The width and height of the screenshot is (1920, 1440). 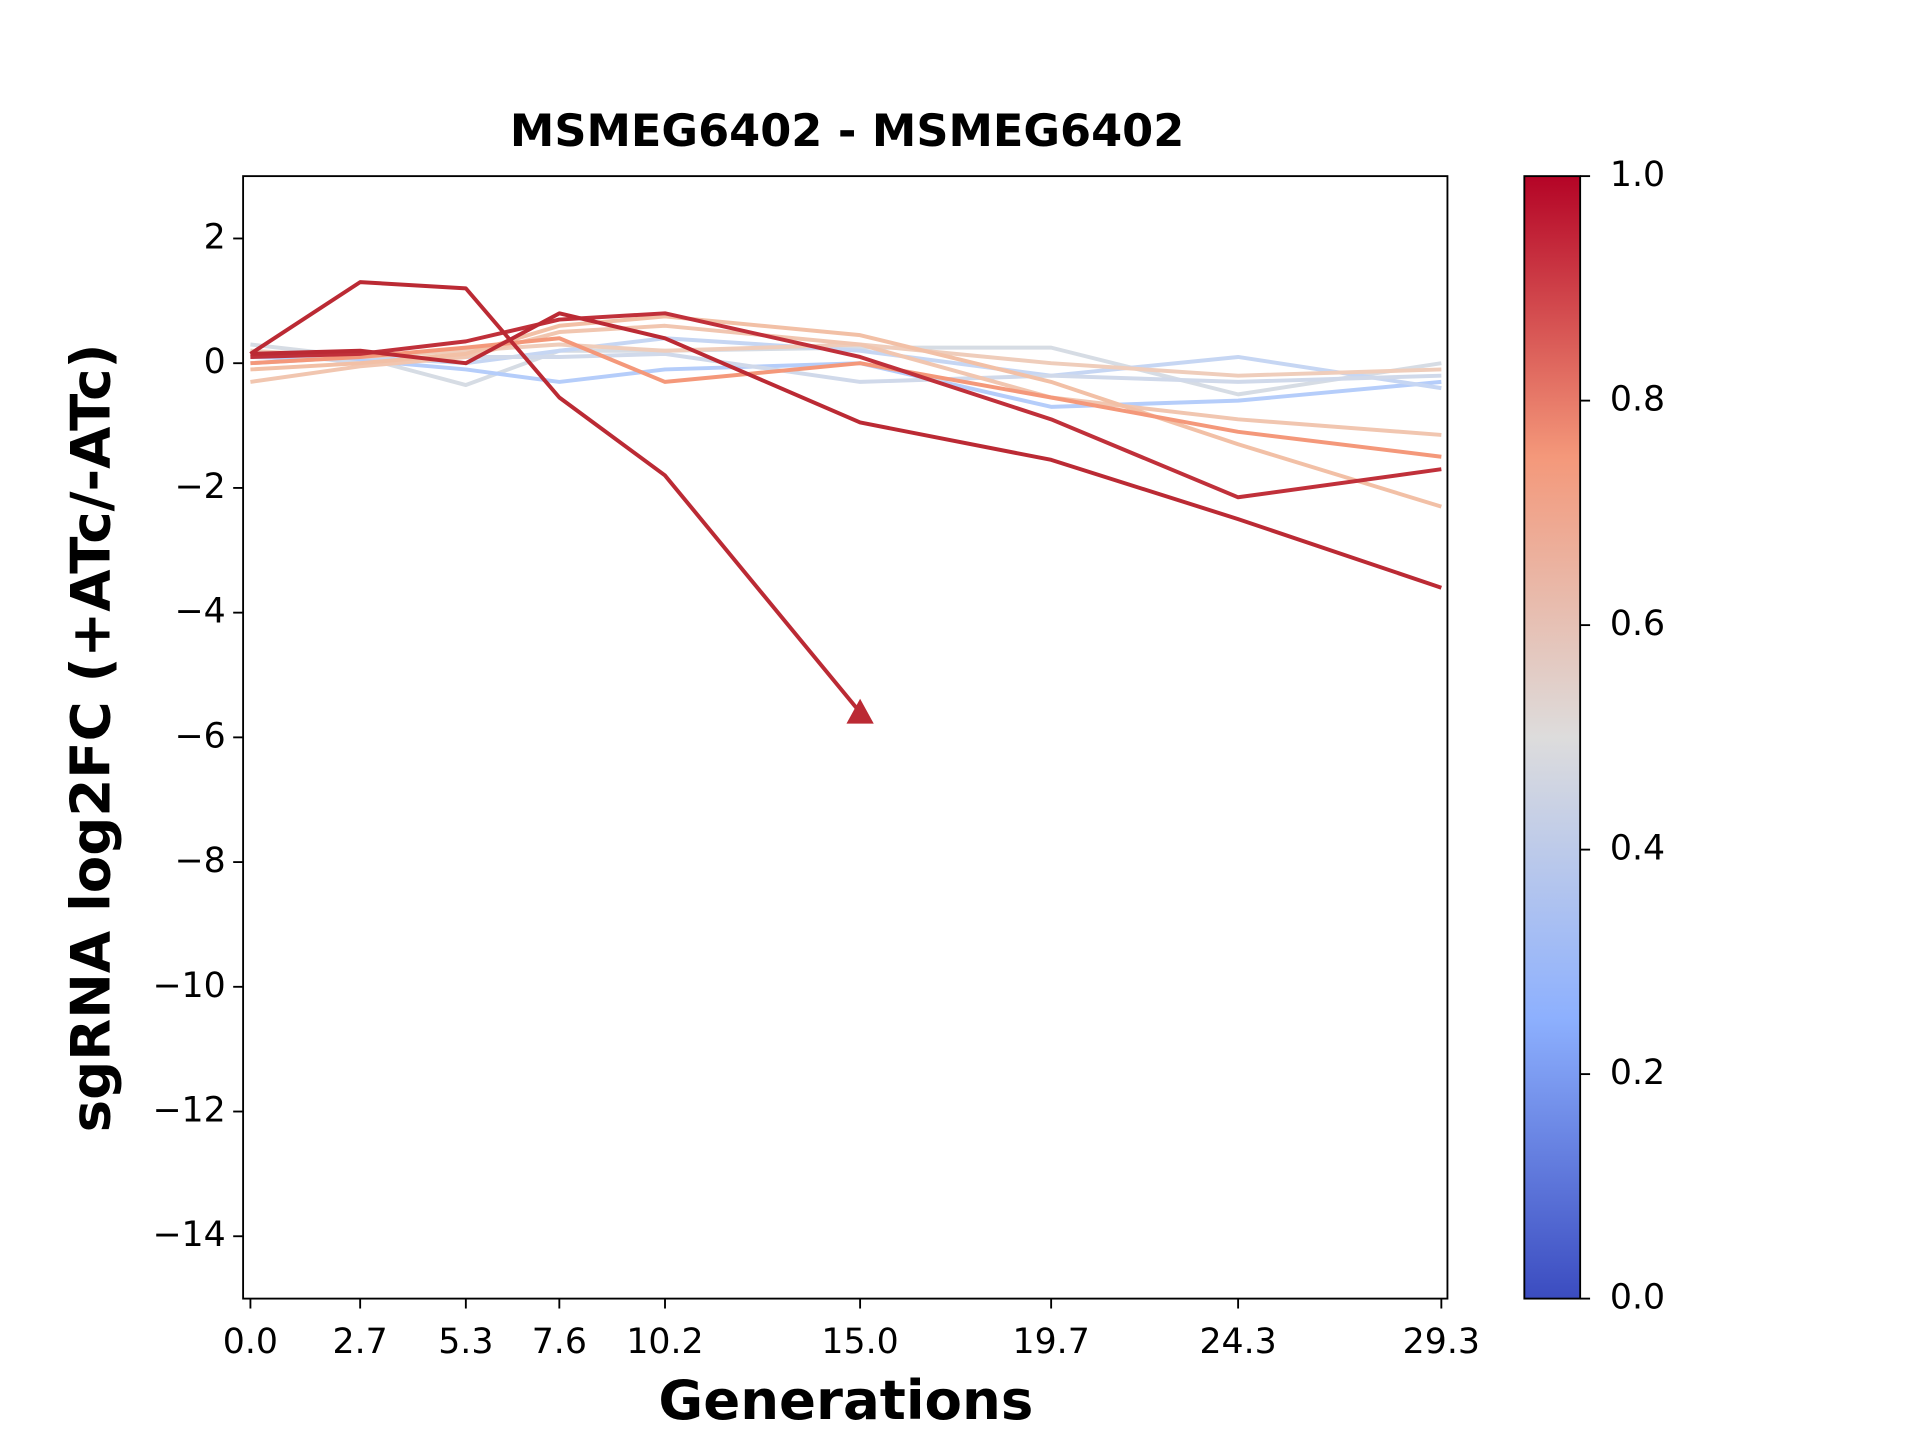 I want to click on colorbar-tick-label: 0.2, so click(x=1637, y=1073).